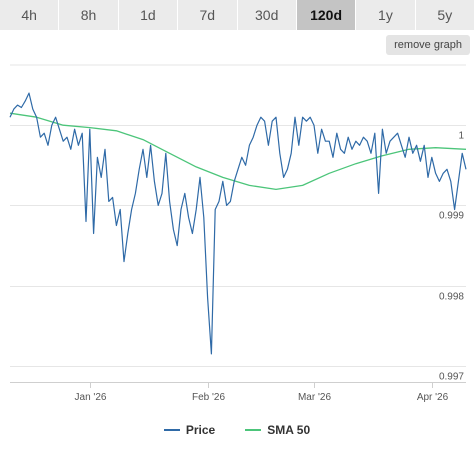 The image size is (474, 455). I want to click on chart-legend: Price SMA 50, so click(237, 430).